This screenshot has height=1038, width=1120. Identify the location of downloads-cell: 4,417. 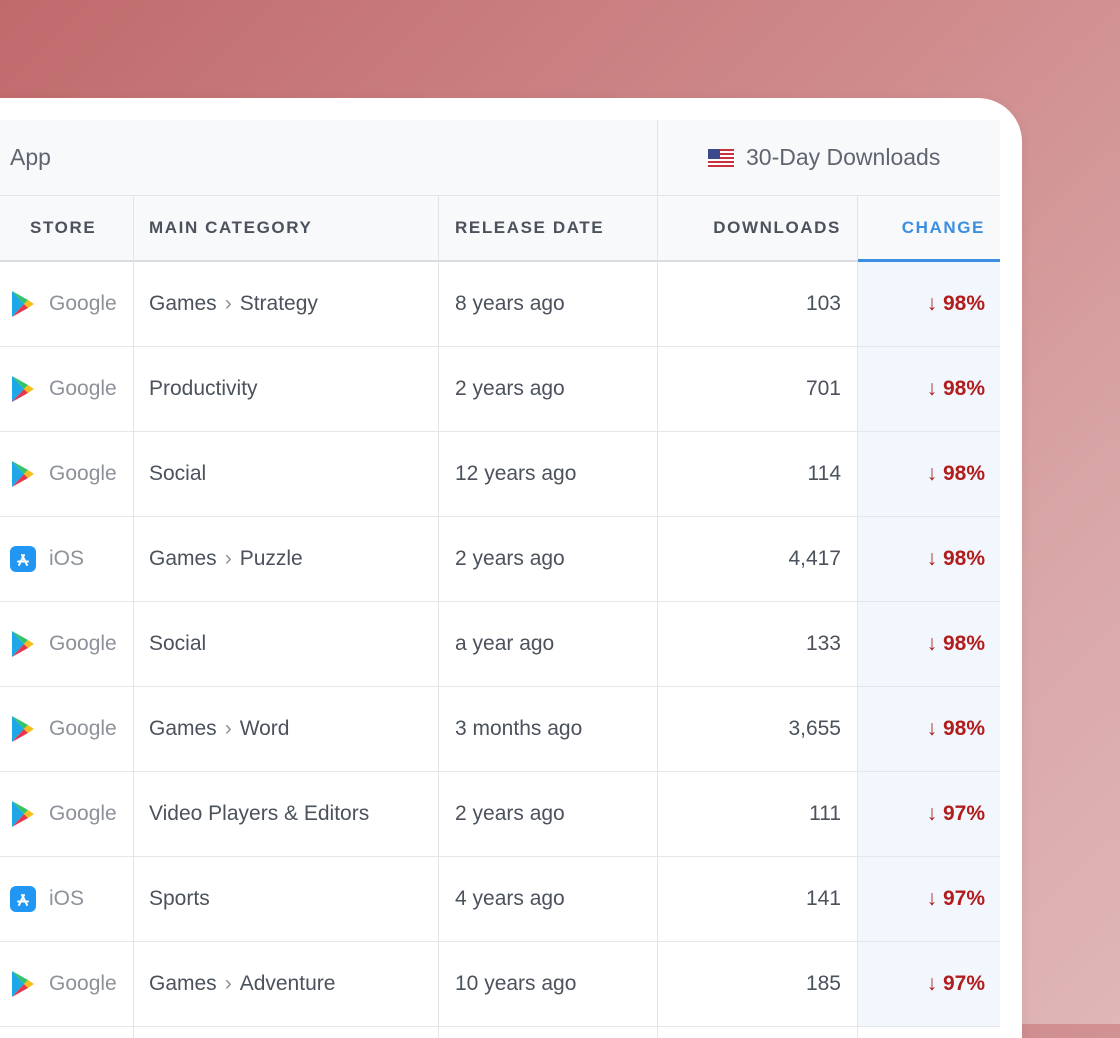
(814, 558).